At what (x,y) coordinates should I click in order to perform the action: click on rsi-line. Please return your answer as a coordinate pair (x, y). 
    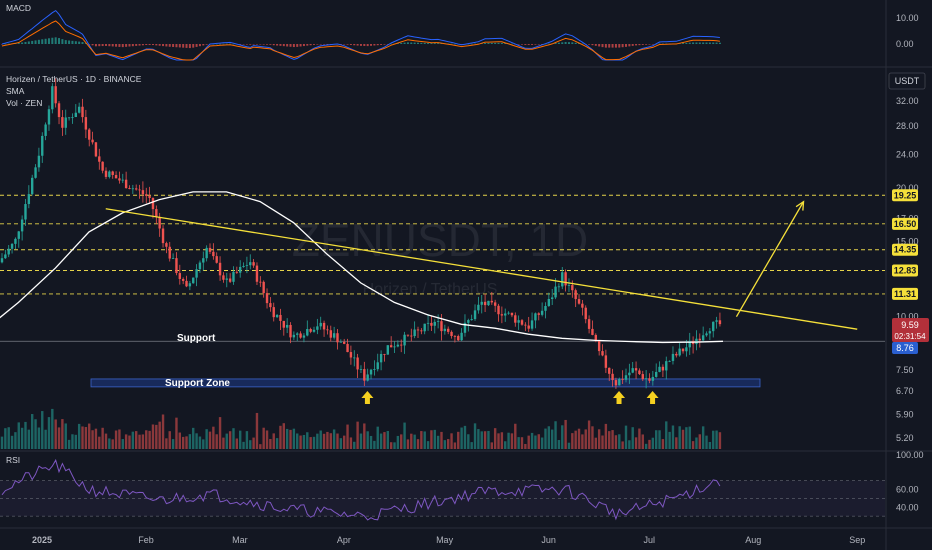
    Looking at the image, I should click on (361, 489).